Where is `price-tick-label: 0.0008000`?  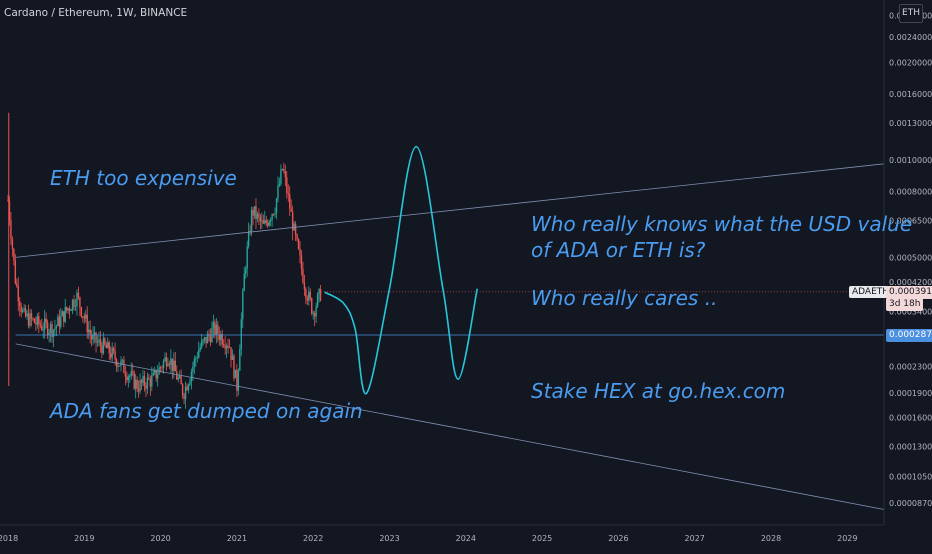 price-tick-label: 0.0008000 is located at coordinates (910, 191).